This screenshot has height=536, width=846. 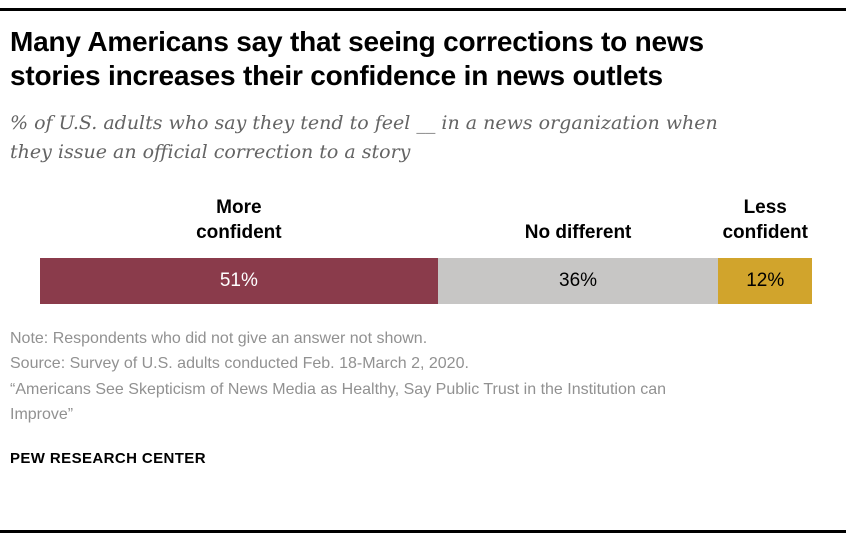 I want to click on segment-label: Less confident, so click(x=765, y=220).